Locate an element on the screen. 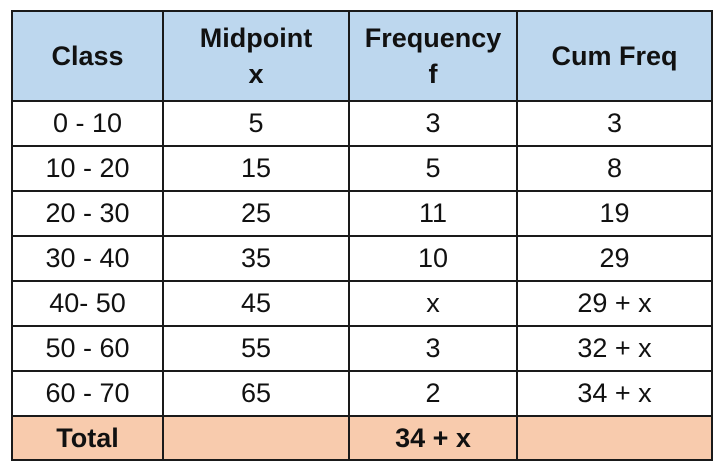 This screenshot has width=720, height=469. total-row: Total 34 + x is located at coordinates (362, 438).